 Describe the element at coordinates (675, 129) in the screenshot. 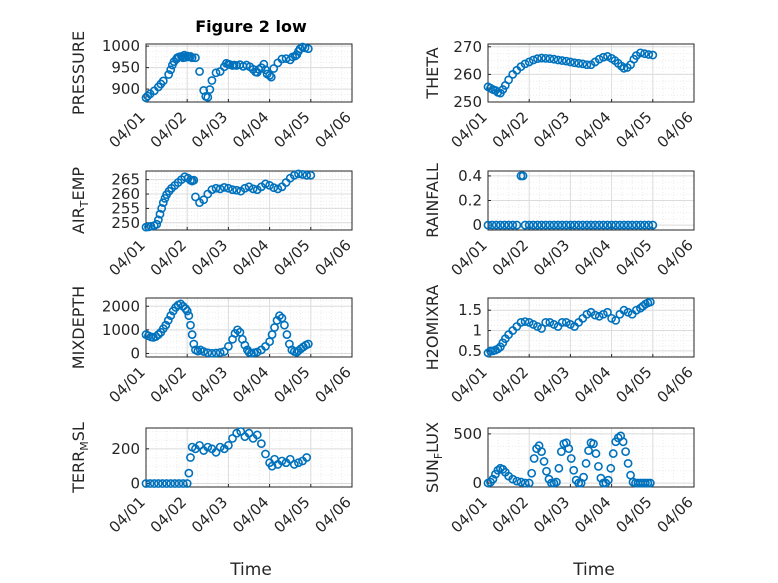

I see `x-tick-label: 04/06` at that location.